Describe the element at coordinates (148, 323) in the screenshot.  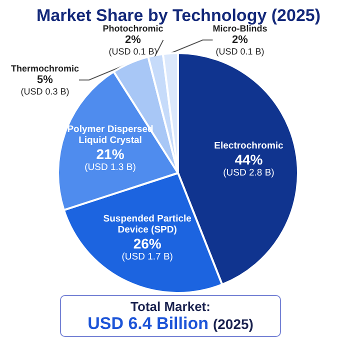
I see `text: USD 6.4 Billion` at that location.